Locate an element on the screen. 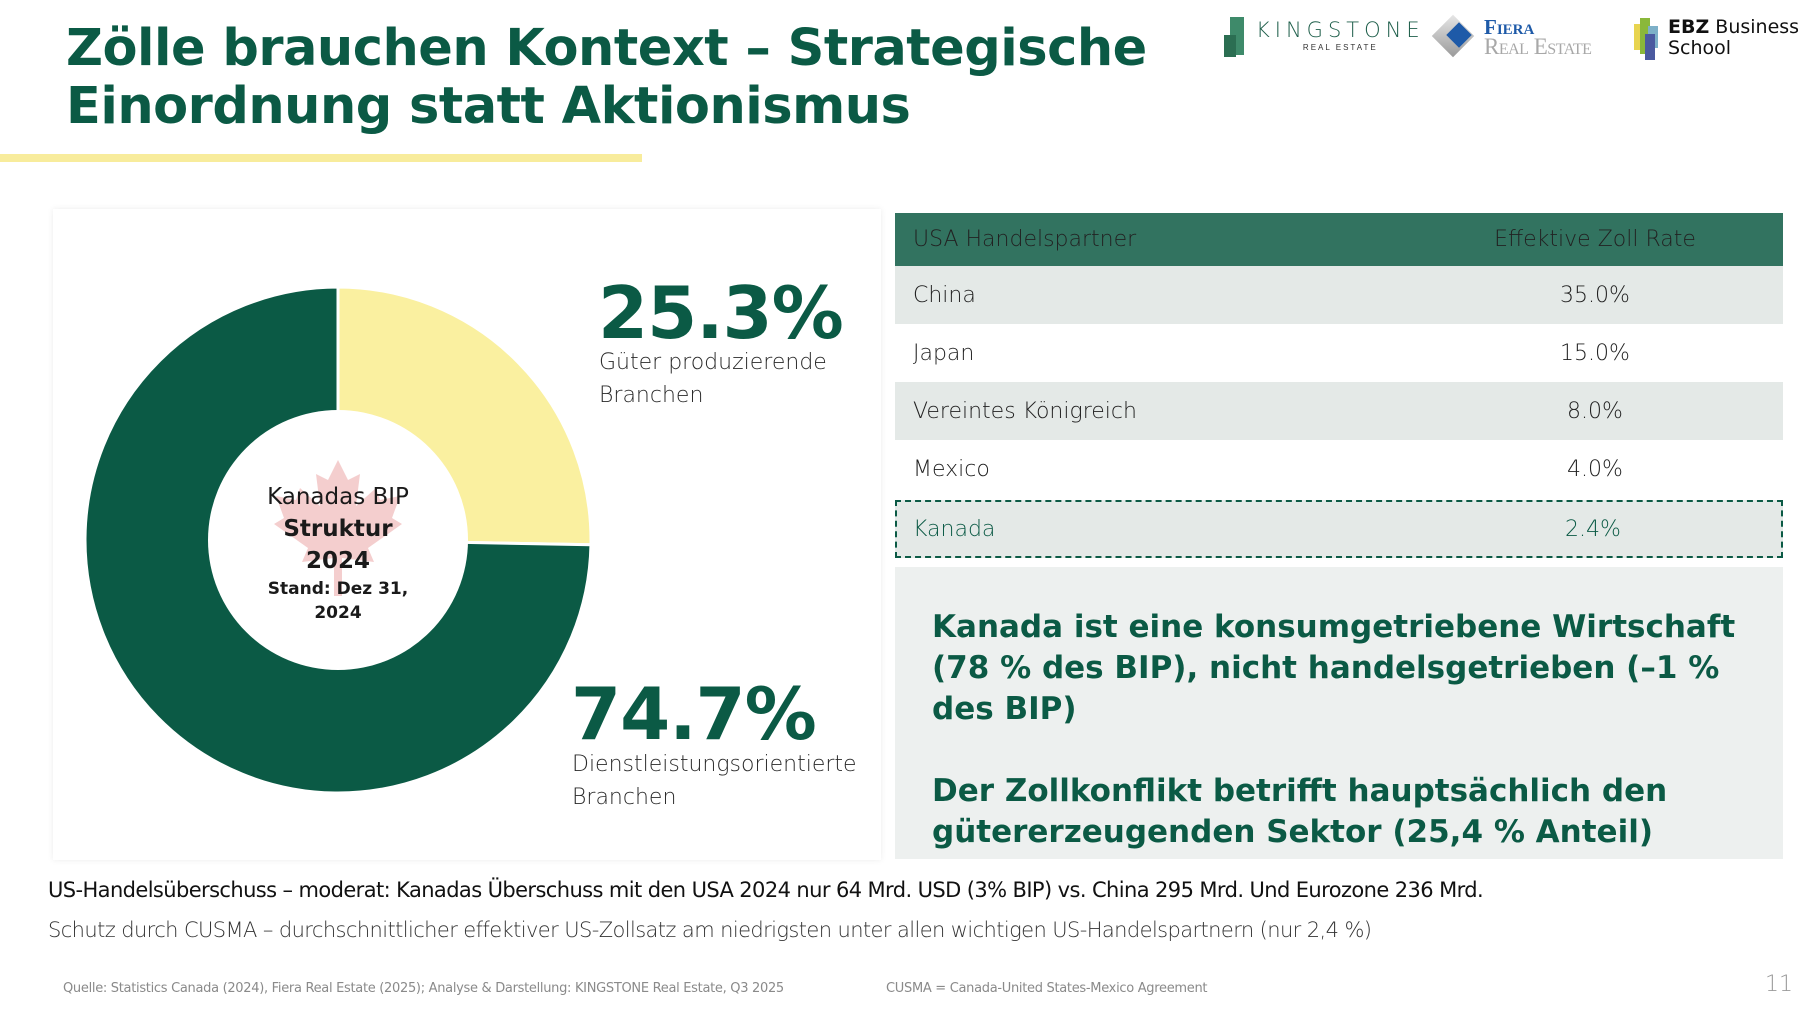 The width and height of the screenshot is (1808, 1015). center-line-1: Kanadas BIP is located at coordinates (338, 497).